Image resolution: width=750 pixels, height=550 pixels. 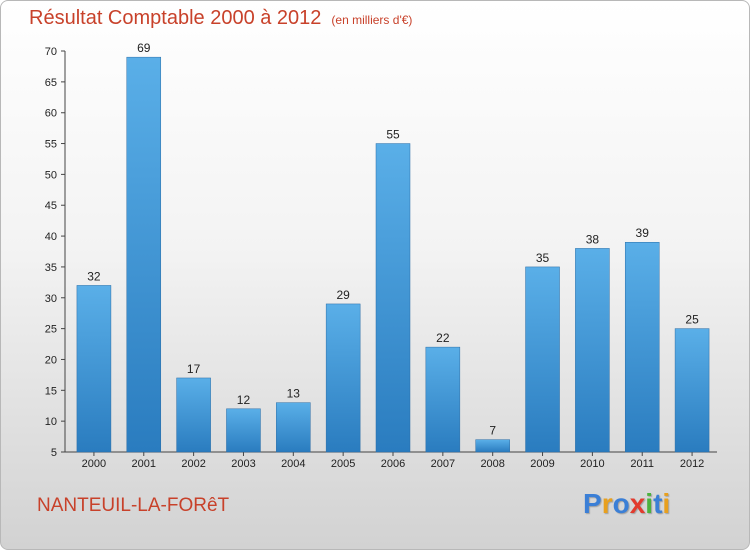 What do you see at coordinates (51, 268) in the screenshot?
I see `y-tick-label: 35` at bounding box center [51, 268].